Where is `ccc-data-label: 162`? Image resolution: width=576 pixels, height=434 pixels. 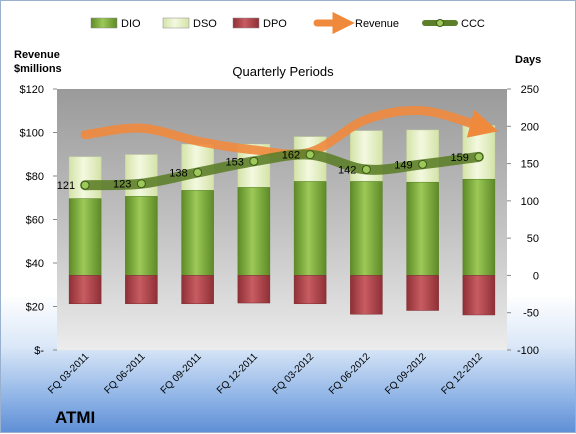 ccc-data-label: 162 is located at coordinates (291, 156).